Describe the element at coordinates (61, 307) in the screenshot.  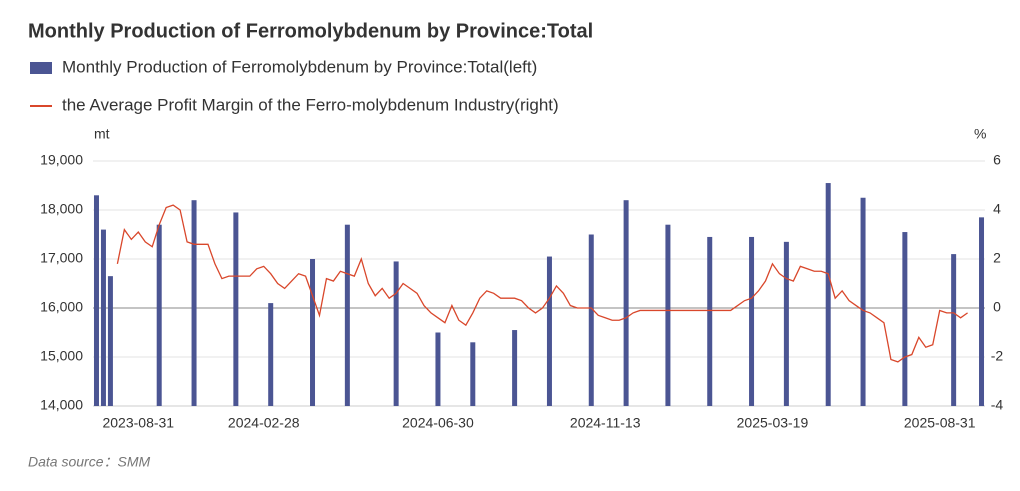
I see `y-tick-label: 16,000` at that location.